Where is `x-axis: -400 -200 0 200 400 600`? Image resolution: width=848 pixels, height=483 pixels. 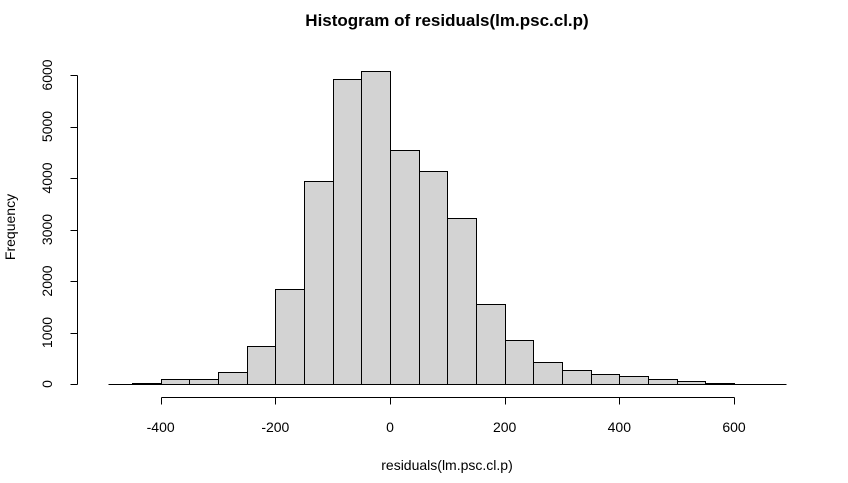
x-axis: -400 -200 0 200 400 600 is located at coordinates (446, 416).